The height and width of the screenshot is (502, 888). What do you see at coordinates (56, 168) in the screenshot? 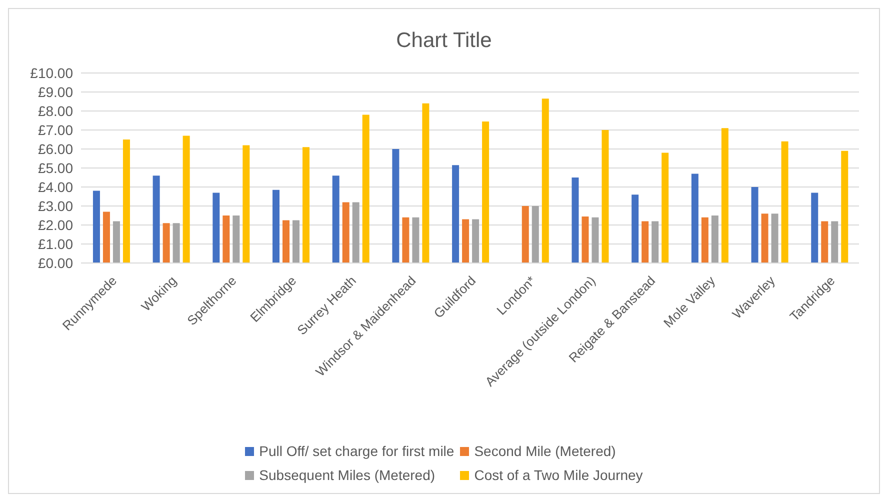
I see `y-tick-label: £5.00` at bounding box center [56, 168].